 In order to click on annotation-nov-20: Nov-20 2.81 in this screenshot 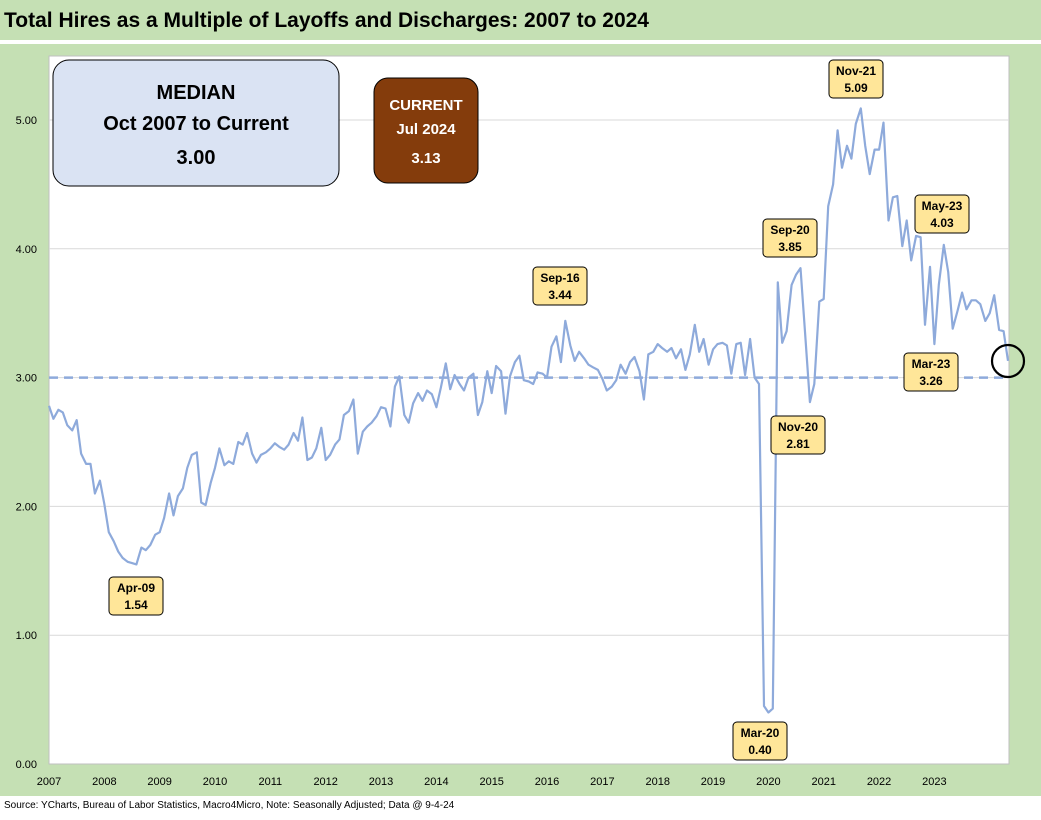, I will do `click(798, 435)`.